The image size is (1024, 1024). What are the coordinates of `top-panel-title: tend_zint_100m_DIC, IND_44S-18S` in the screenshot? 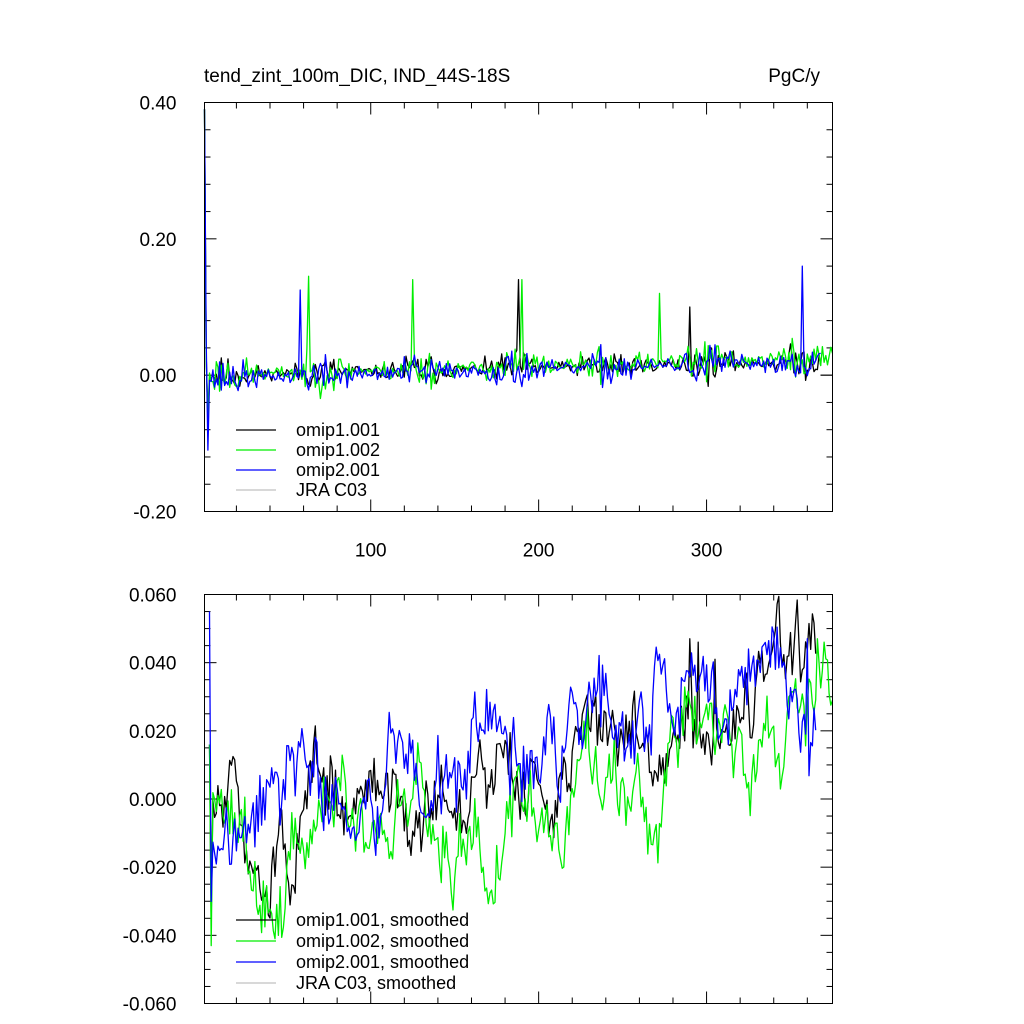 It's located at (357, 76).